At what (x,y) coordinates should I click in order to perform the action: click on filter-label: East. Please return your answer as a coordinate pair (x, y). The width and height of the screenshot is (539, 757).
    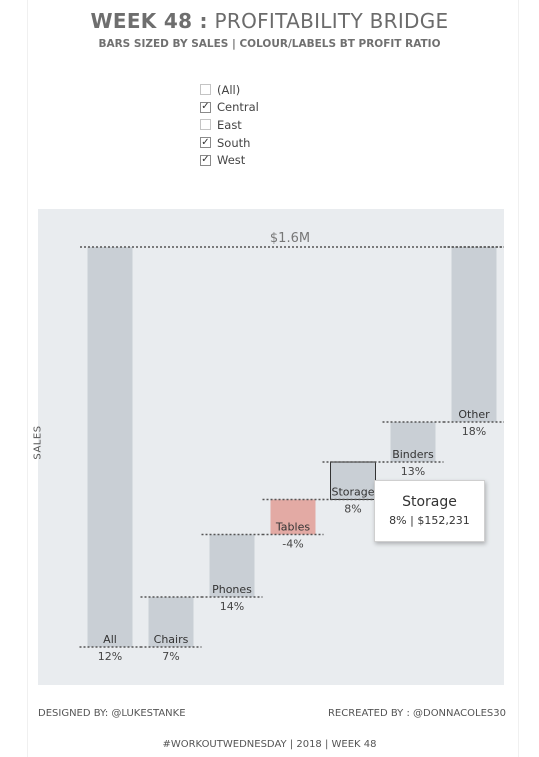
    Looking at the image, I should click on (229, 124).